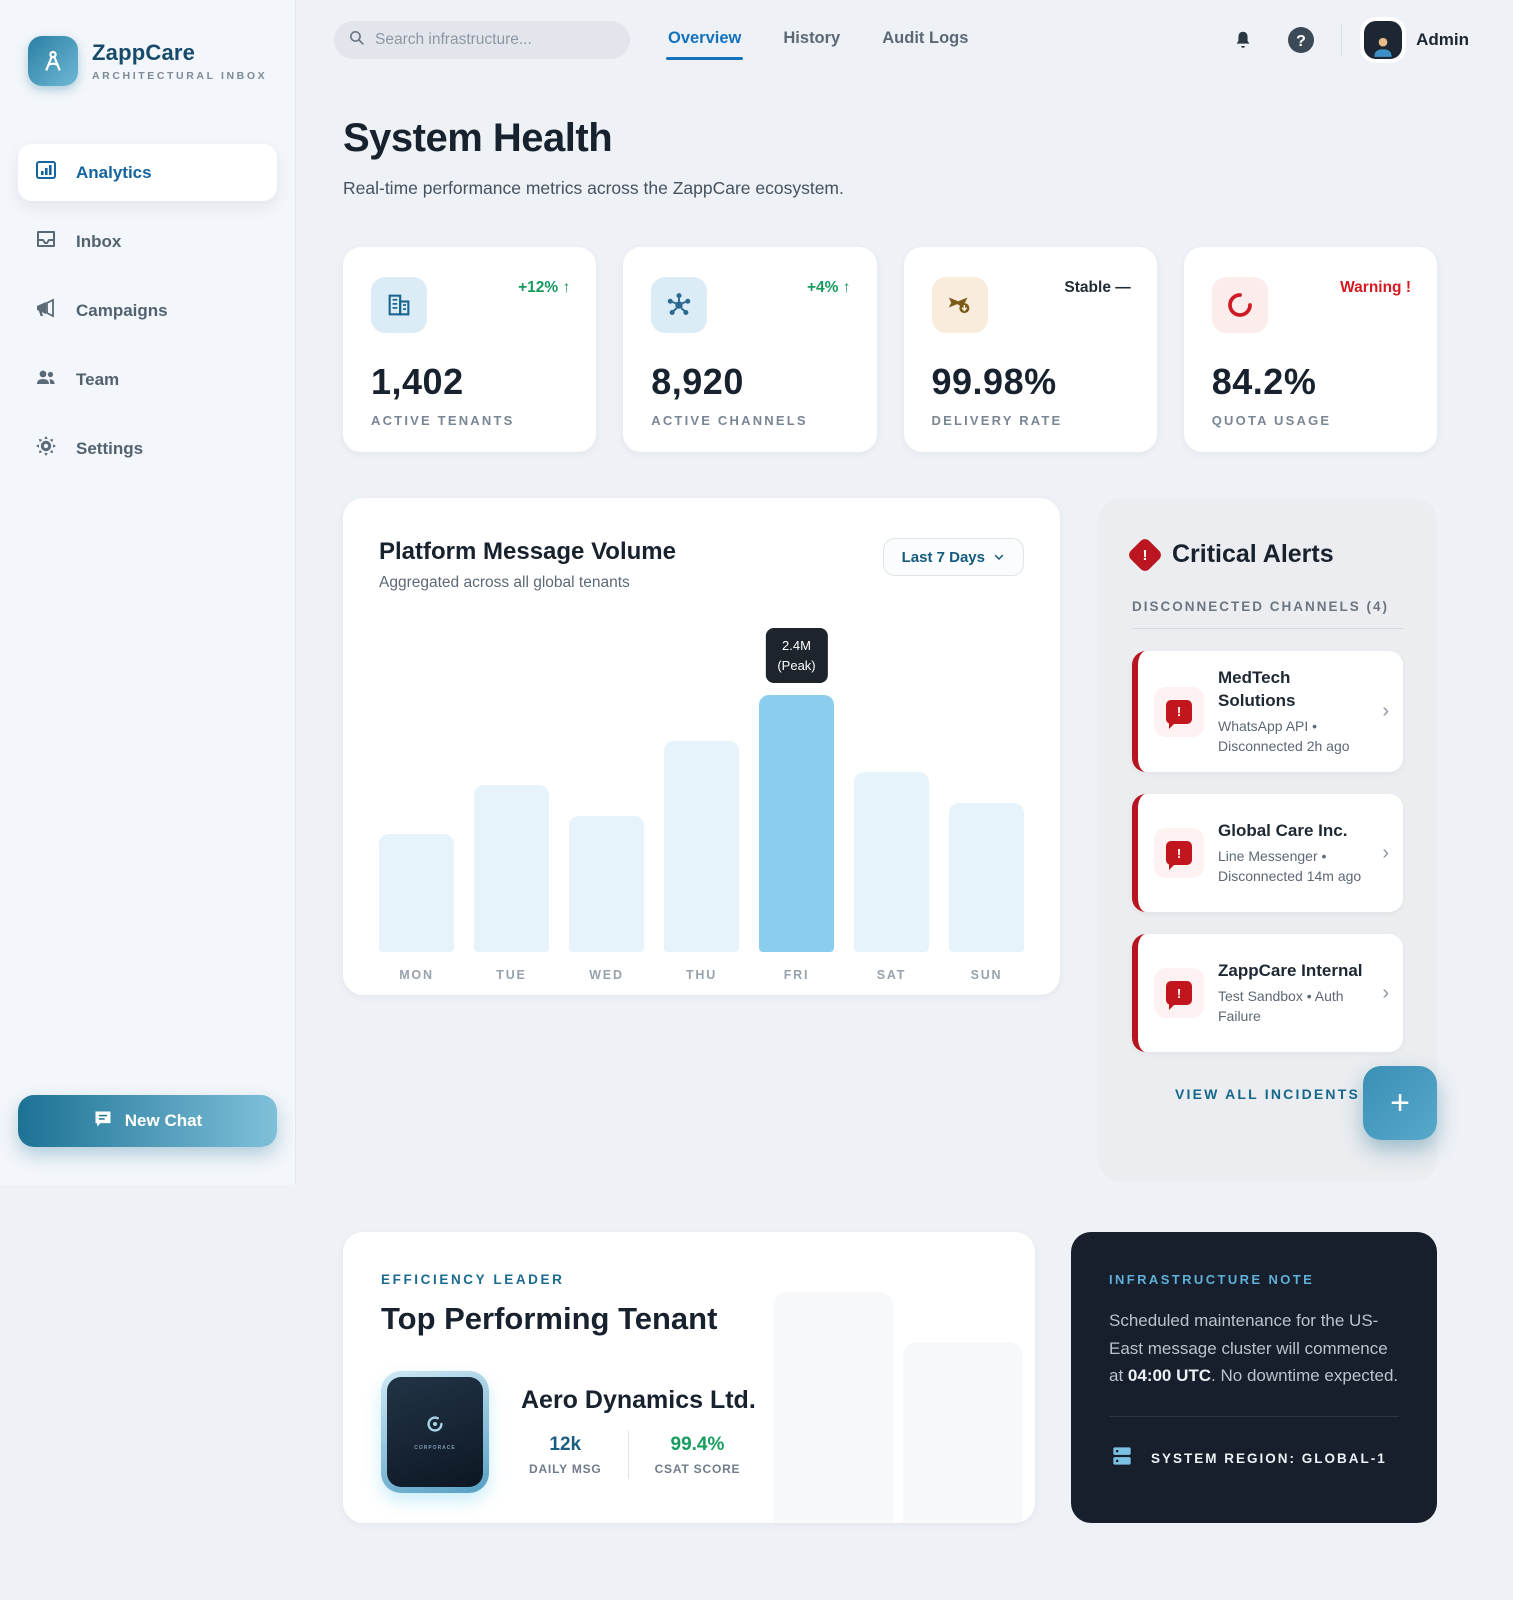 This screenshot has height=1600, width=1513. What do you see at coordinates (796, 790) in the screenshot?
I see `bar-fri: 2.4M (Peak)` at bounding box center [796, 790].